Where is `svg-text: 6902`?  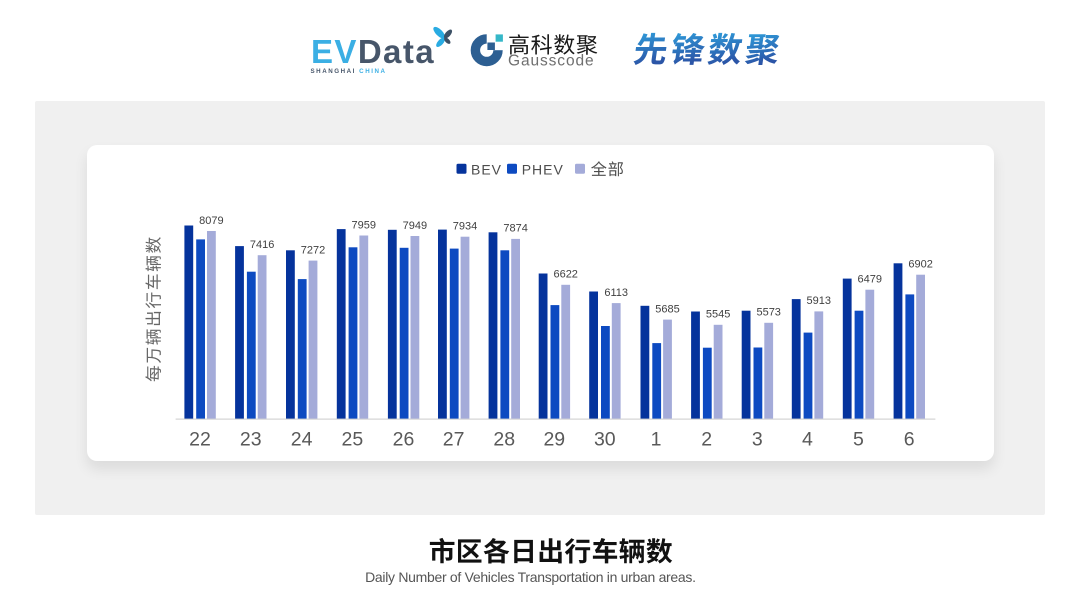 svg-text: 6902 is located at coordinates (920, 265).